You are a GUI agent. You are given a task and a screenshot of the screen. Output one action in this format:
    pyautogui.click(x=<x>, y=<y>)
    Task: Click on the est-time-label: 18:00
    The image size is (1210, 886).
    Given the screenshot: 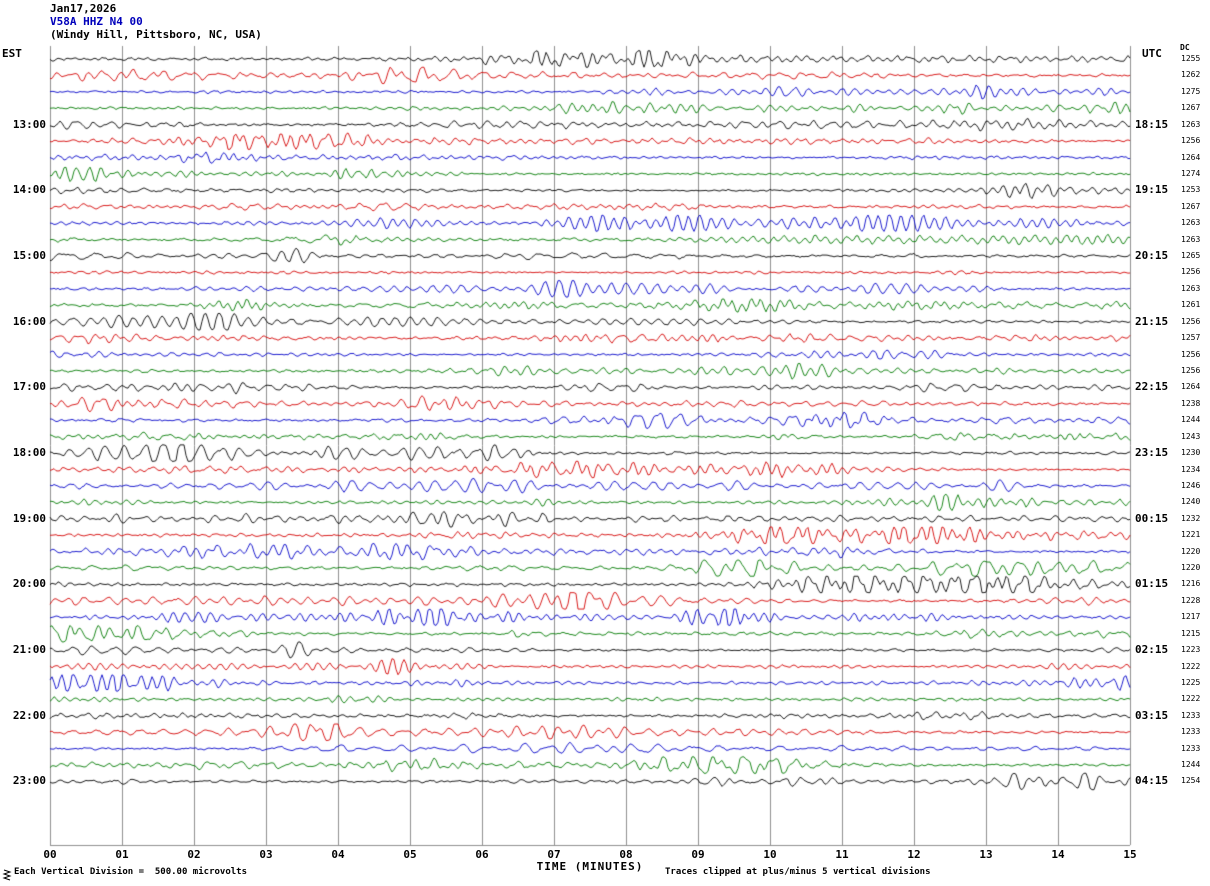 What is the action you would take?
    pyautogui.click(x=29, y=453)
    